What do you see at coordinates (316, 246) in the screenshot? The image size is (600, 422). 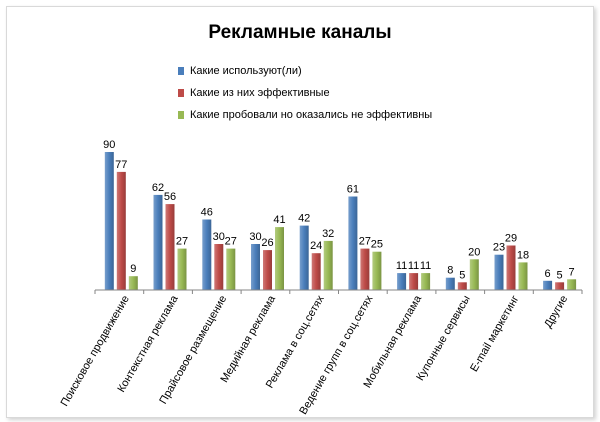 I see `value-label: 24` at bounding box center [316, 246].